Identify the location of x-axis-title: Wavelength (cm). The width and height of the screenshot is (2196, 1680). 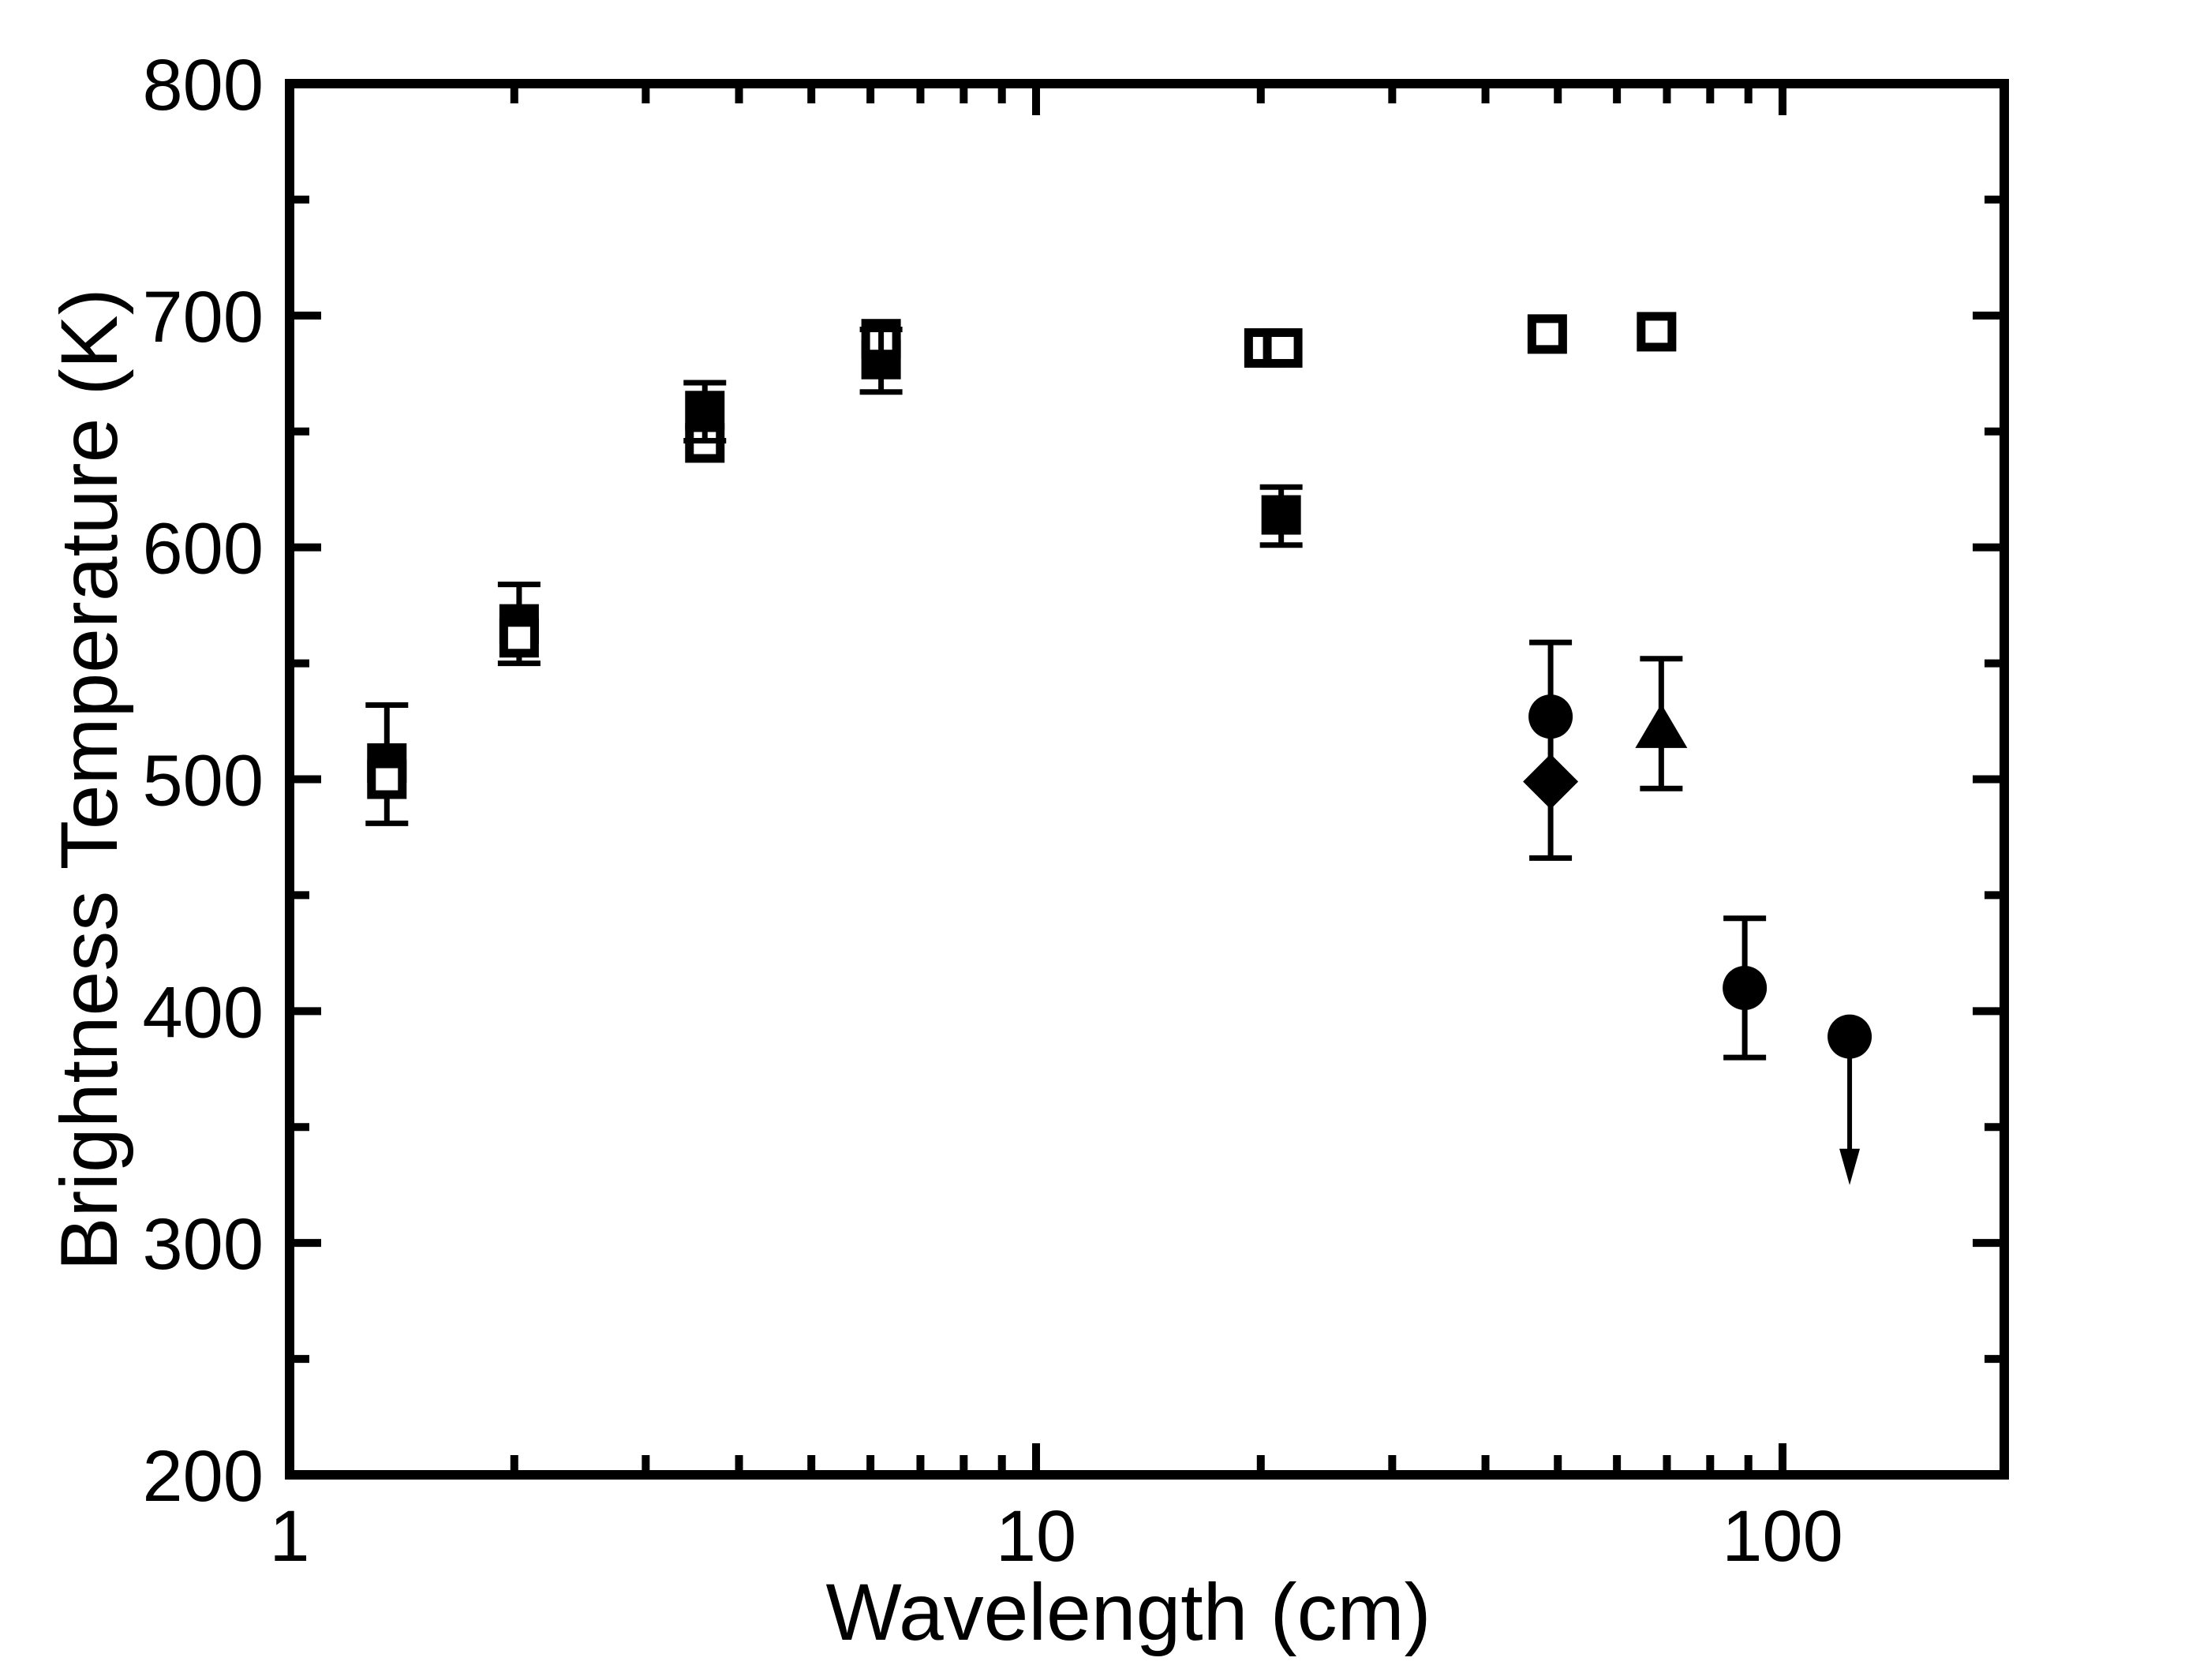
(1128, 1612).